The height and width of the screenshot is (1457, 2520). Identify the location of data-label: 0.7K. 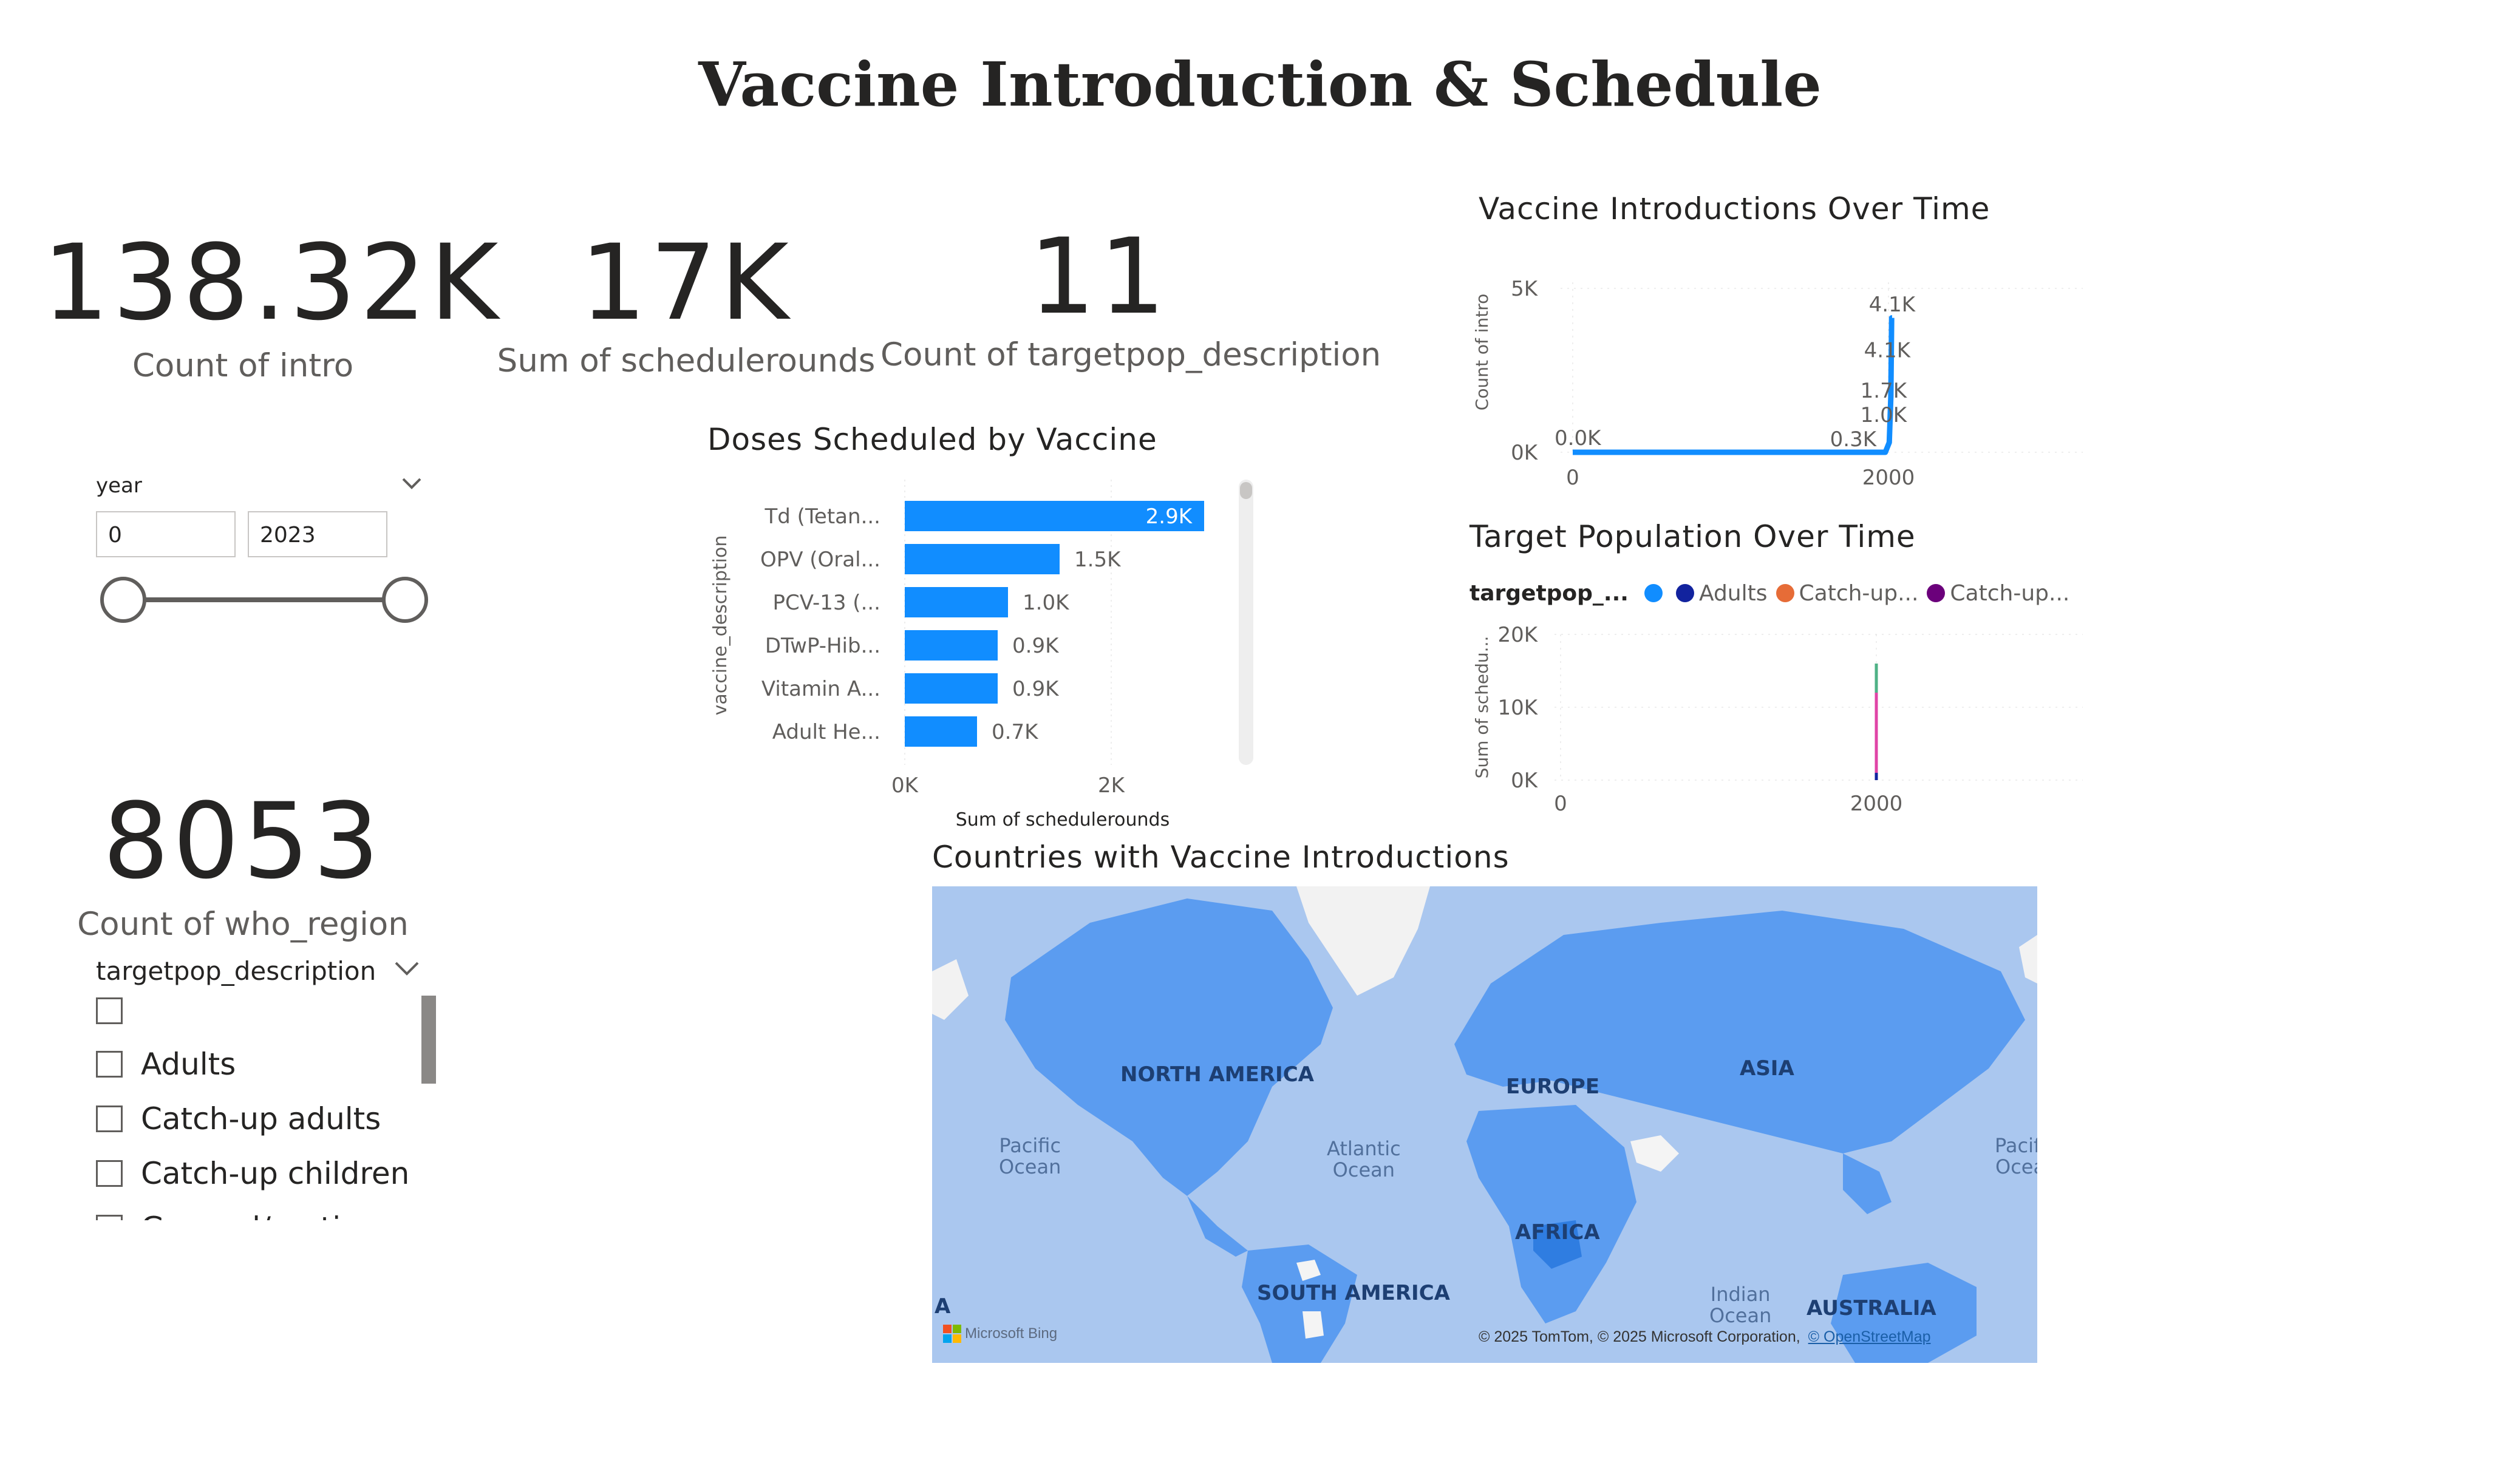
(1015, 732).